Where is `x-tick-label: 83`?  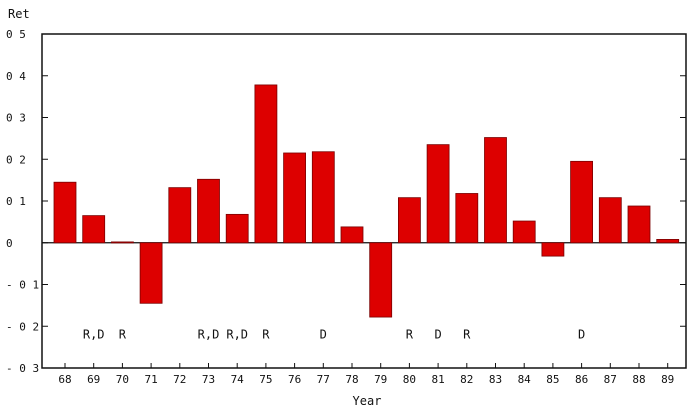 x-tick-label: 83 is located at coordinates (495, 379).